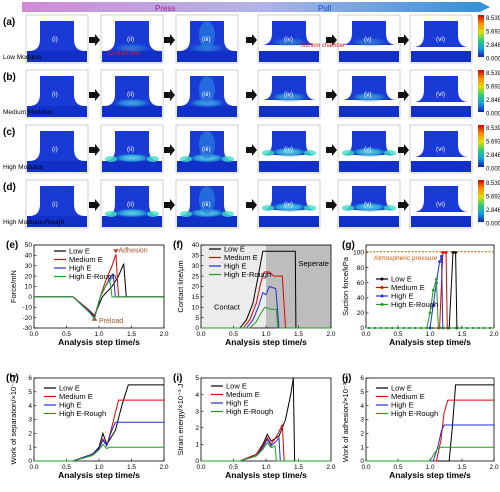  I want to click on adhesive-pad, so click(441, 144).